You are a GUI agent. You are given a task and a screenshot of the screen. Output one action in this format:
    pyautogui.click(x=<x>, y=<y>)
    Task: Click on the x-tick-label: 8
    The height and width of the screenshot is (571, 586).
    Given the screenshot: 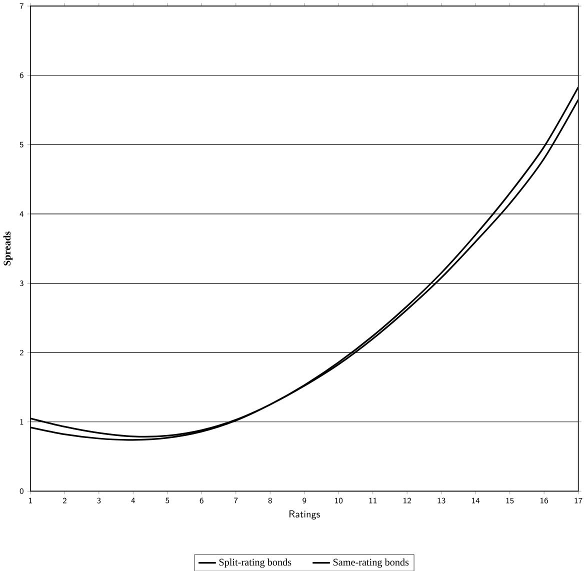 What is the action you would take?
    pyautogui.click(x=270, y=501)
    